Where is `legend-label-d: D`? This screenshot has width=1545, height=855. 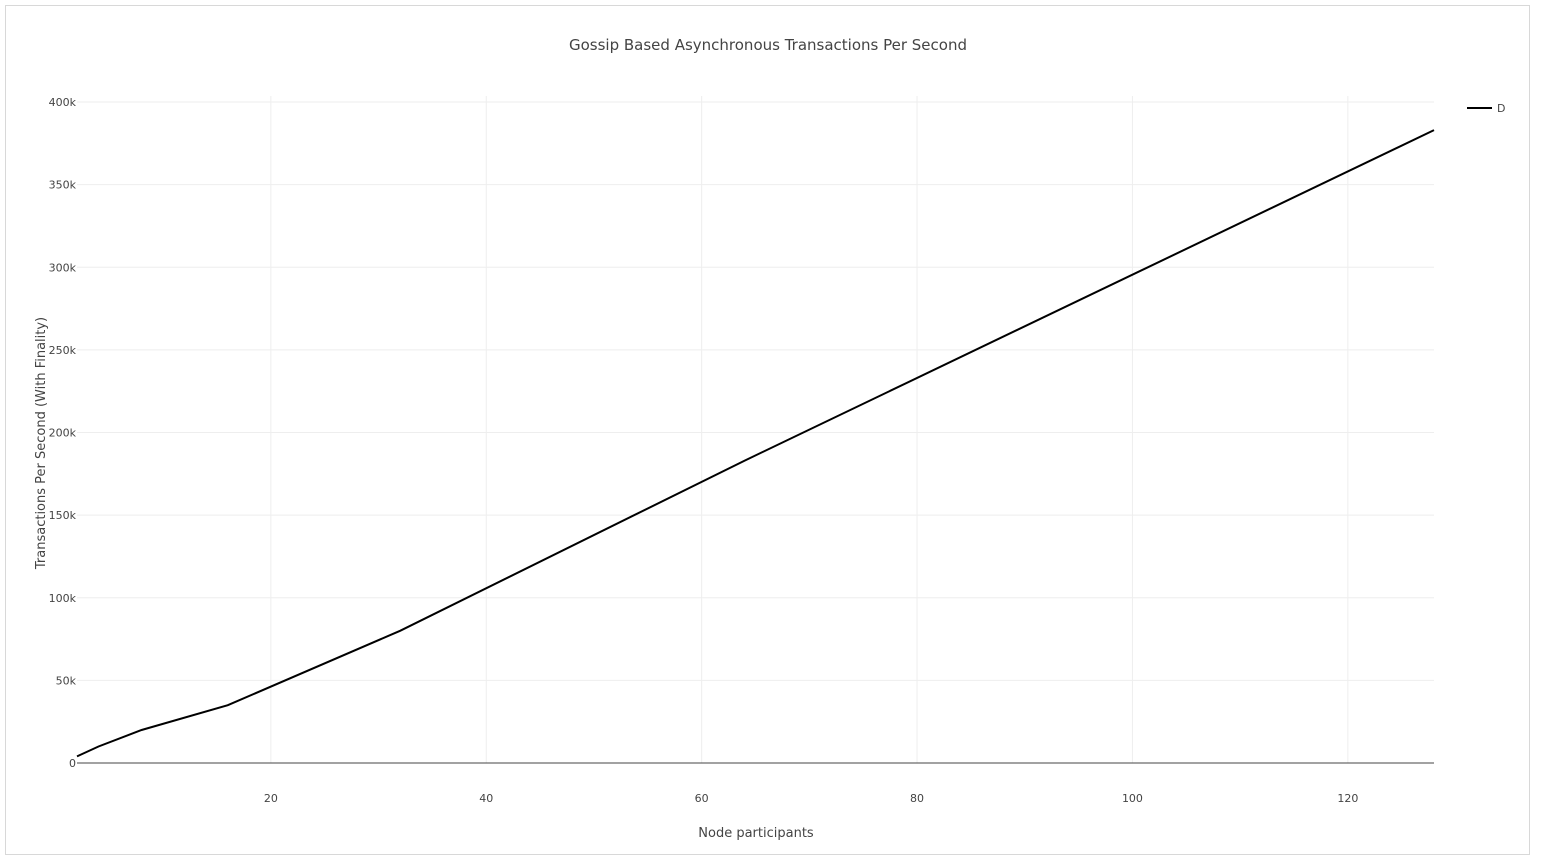 legend-label-d: D is located at coordinates (1501, 108).